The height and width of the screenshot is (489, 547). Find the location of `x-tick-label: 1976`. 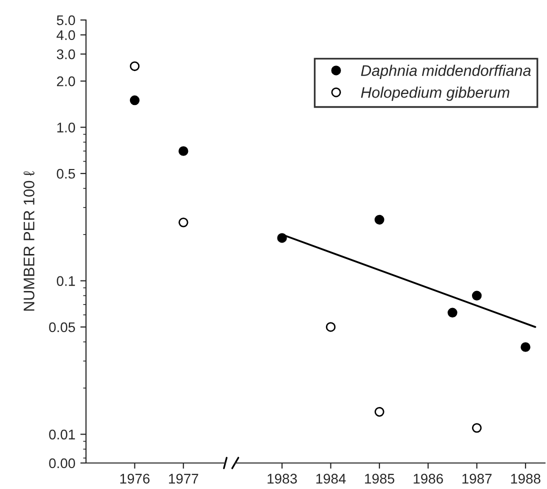

x-tick-label: 1976 is located at coordinates (135, 479).